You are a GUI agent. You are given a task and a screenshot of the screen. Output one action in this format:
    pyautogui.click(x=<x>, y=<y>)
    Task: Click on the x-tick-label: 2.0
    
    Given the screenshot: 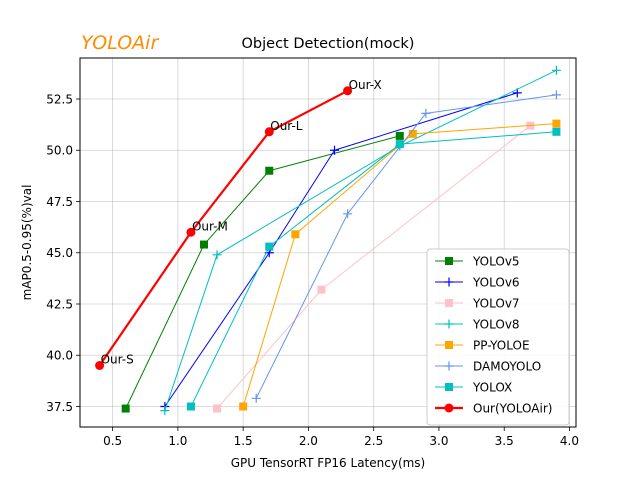 What is the action you would take?
    pyautogui.click(x=308, y=441)
    